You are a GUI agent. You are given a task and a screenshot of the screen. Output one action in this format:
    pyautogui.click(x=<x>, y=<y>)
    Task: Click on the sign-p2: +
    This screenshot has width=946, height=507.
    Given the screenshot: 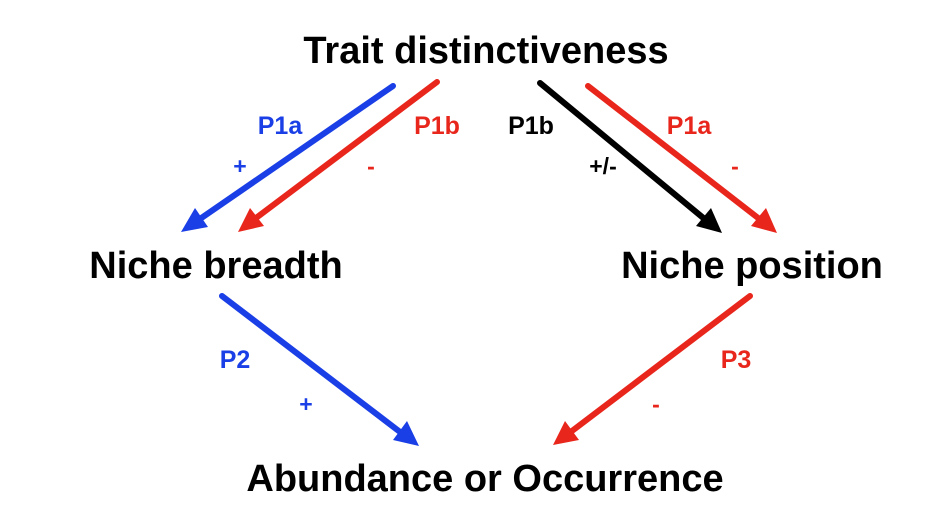 What is the action you would take?
    pyautogui.click(x=305, y=404)
    